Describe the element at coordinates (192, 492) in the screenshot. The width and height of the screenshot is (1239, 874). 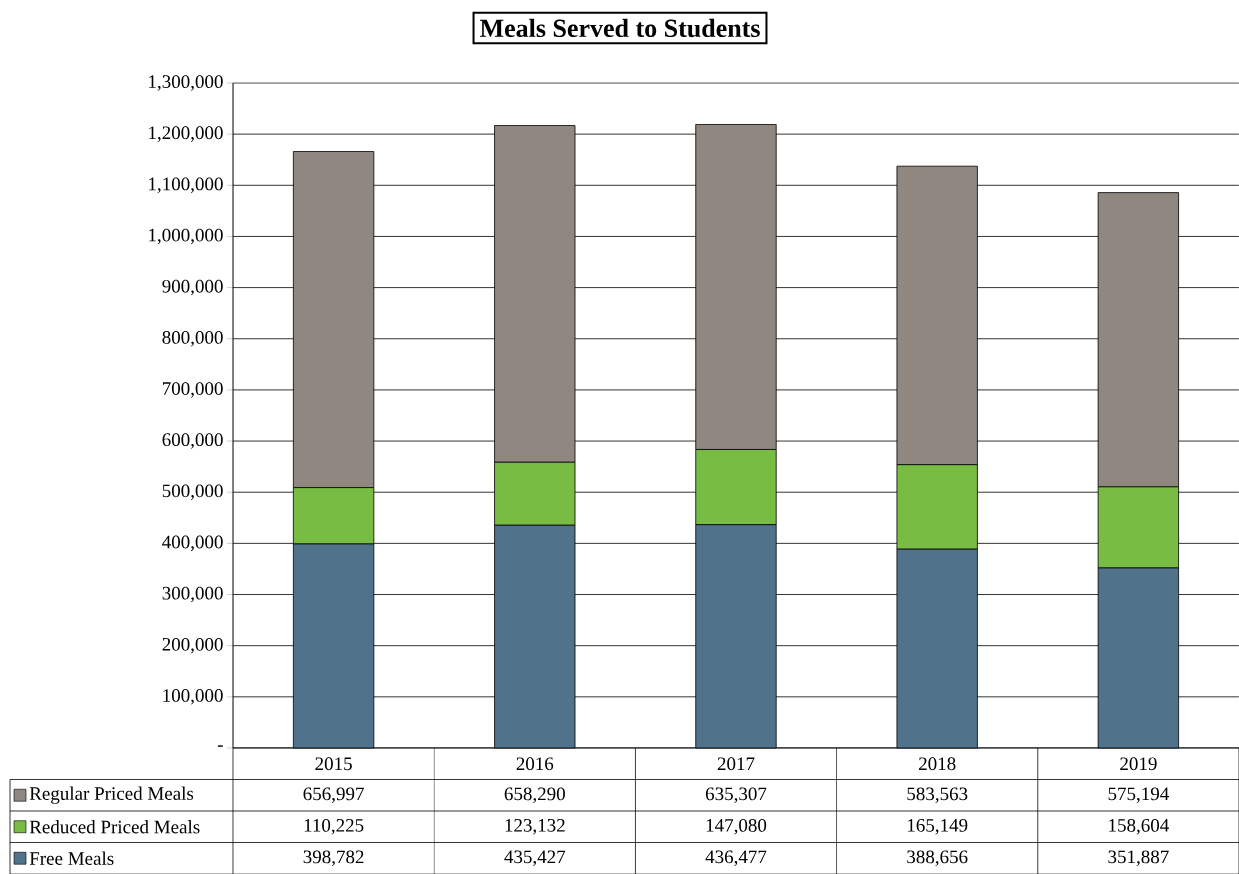
I see `y-tick-label: 500,000` at that location.